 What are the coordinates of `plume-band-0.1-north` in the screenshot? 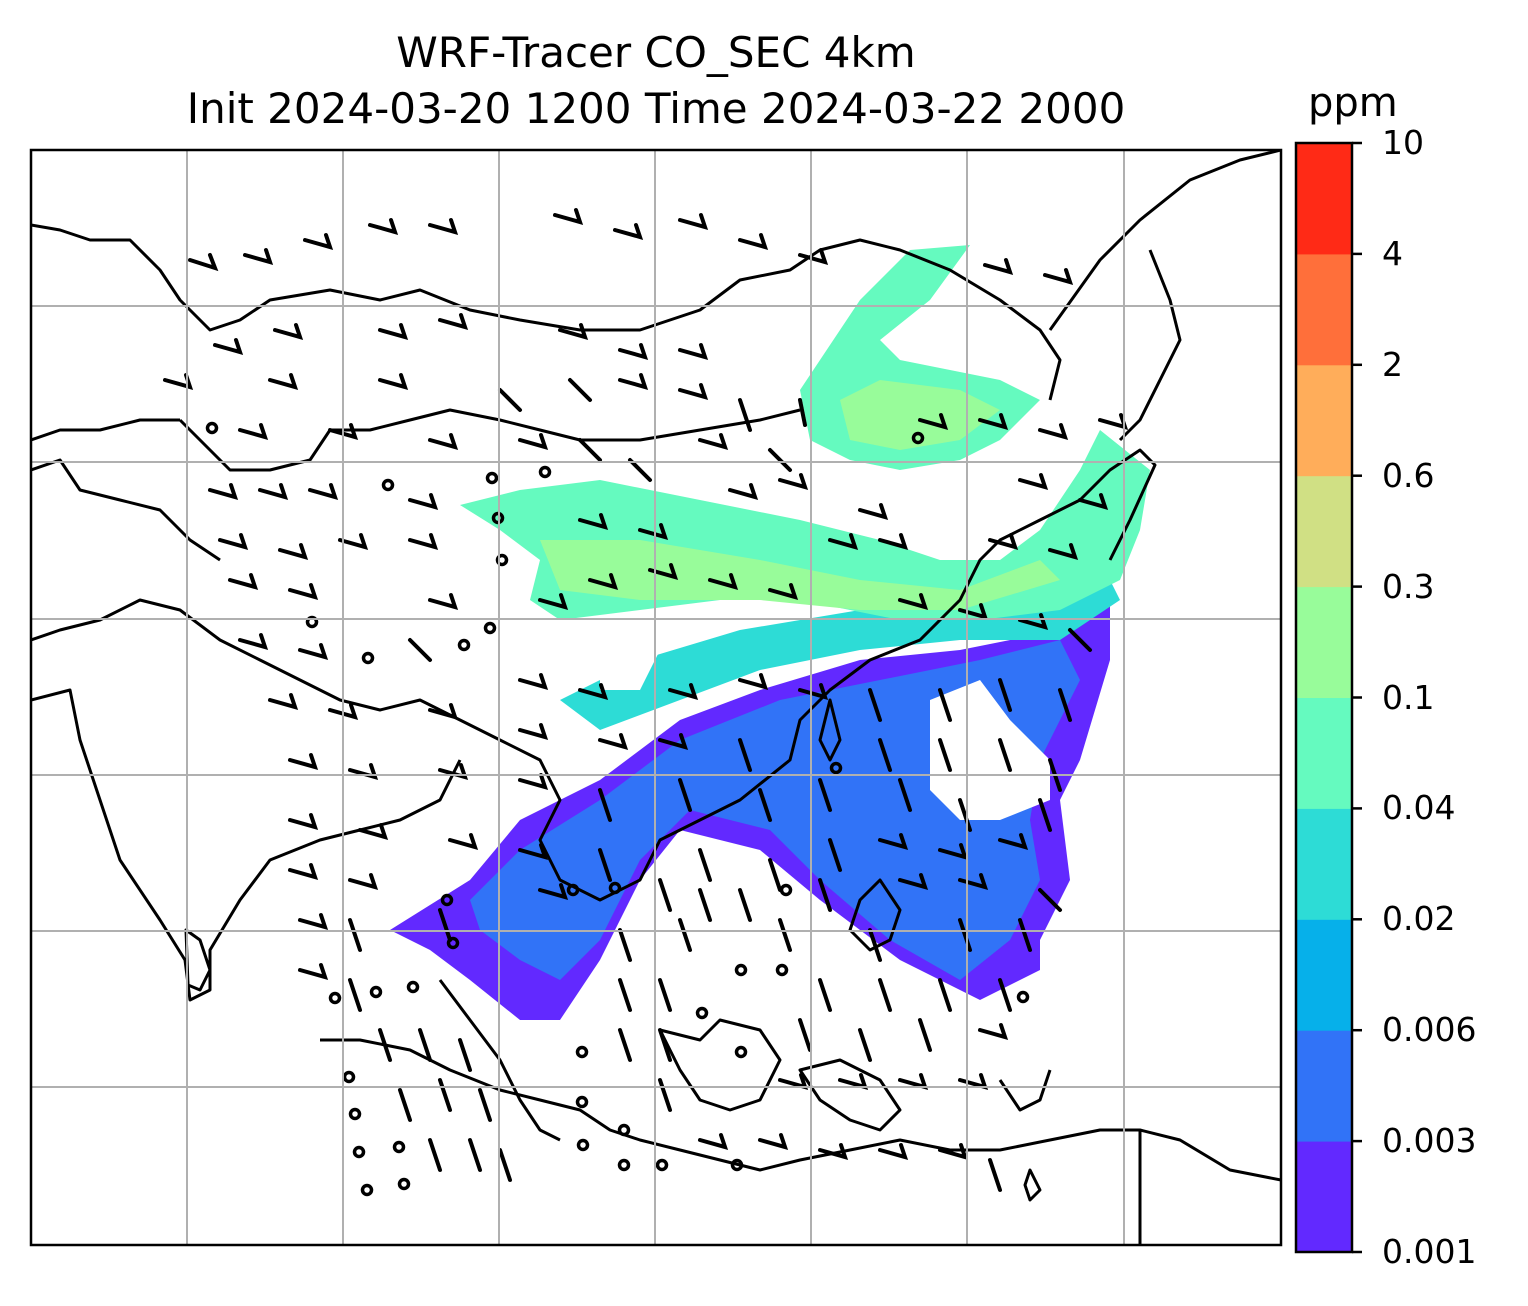 It's located at (920, 415).